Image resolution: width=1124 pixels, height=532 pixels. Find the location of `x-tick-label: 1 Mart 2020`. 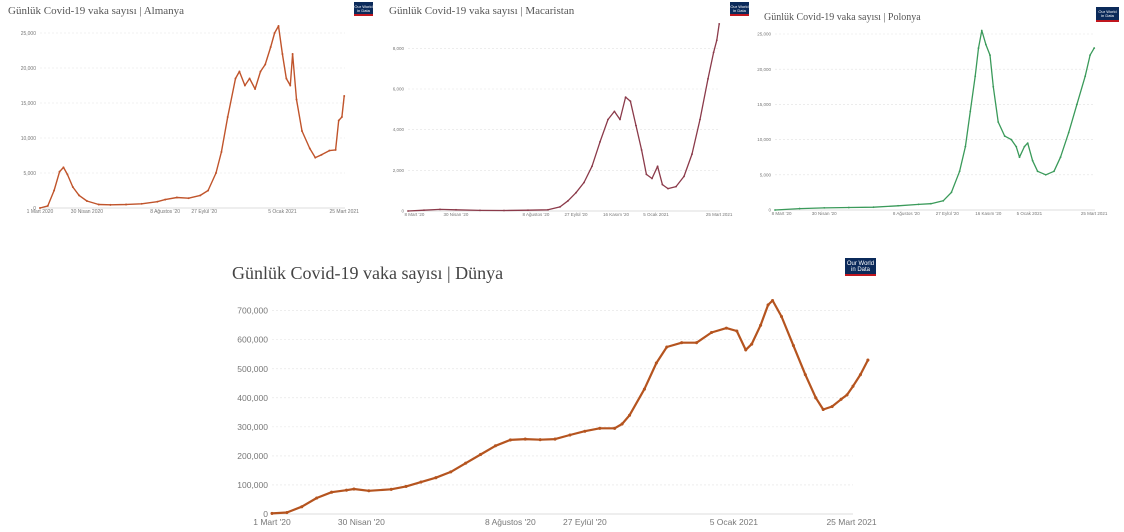

x-tick-label: 1 Mart 2020 is located at coordinates (40, 212).